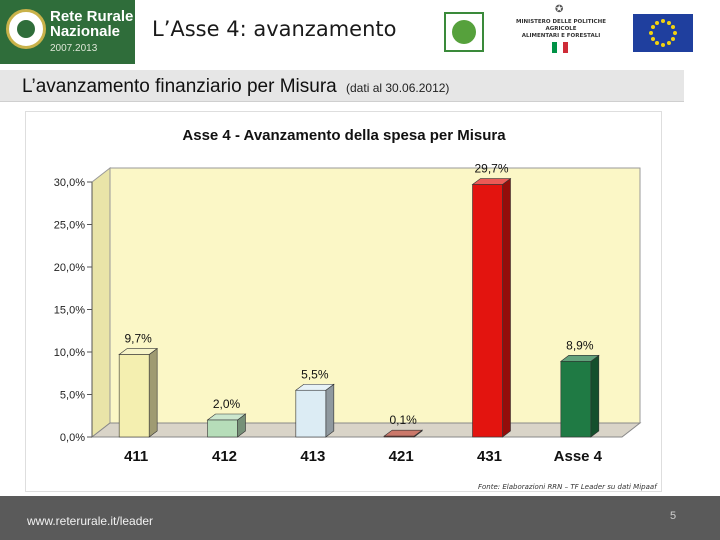 This screenshot has height=540, width=720. Describe the element at coordinates (92, 16) in the screenshot. I see `logo-line1: Rete Rurale` at that location.